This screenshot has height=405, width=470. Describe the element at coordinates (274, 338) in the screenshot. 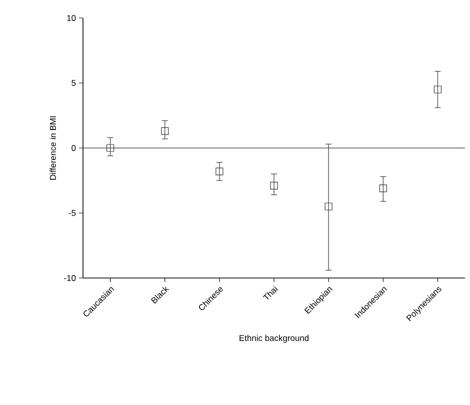

I see `x-axis-title: Ethnic background` at that location.